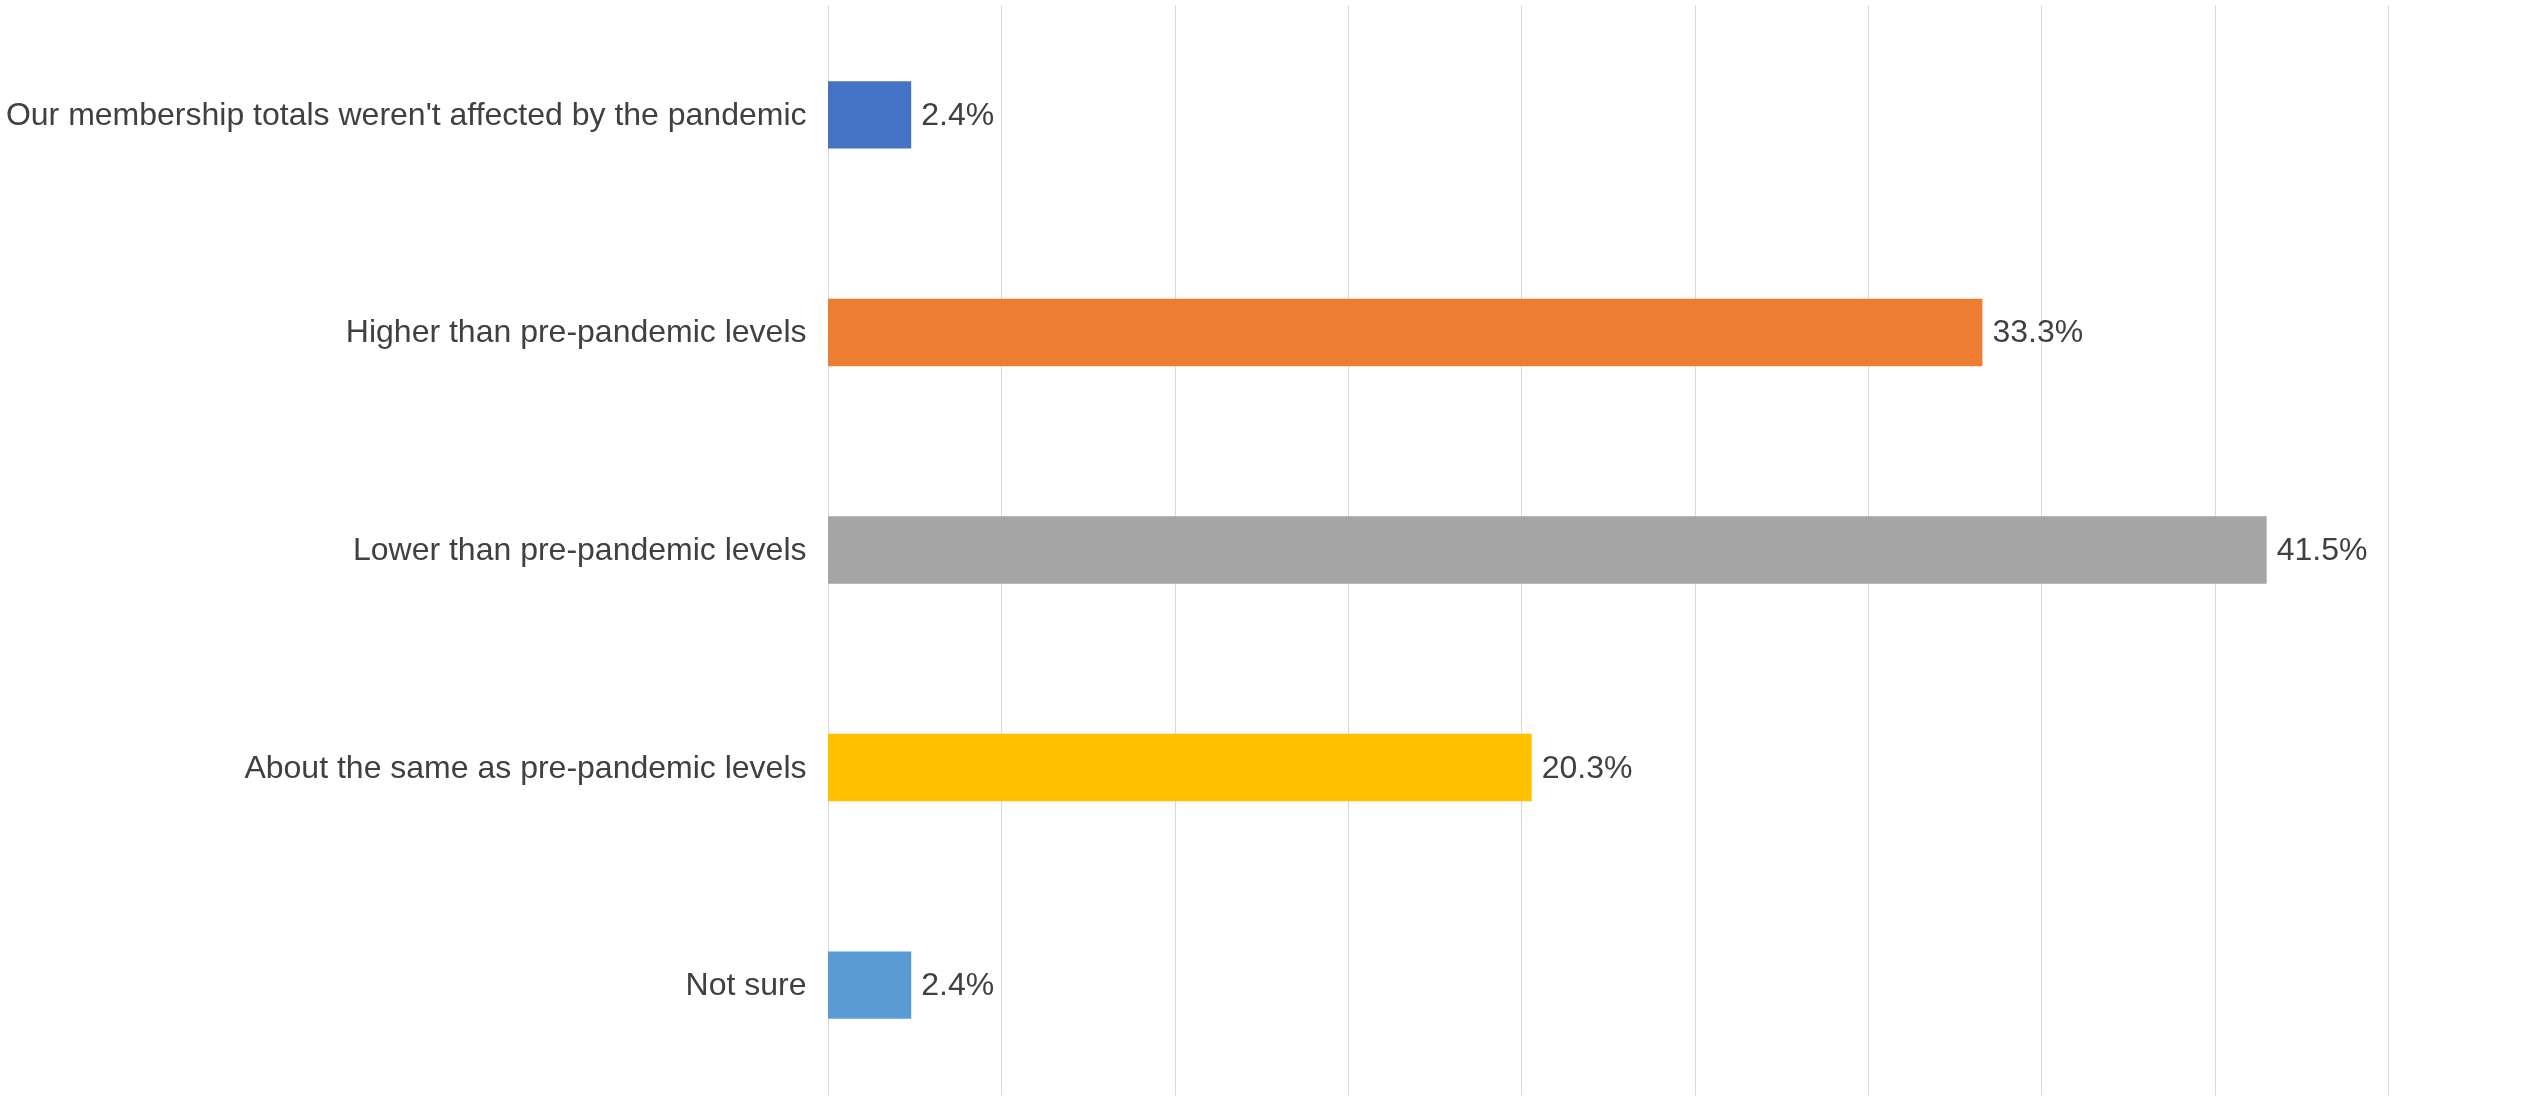  I want to click on y-tick-label: Our membership totals weren't affected by the pandemic, so click(406, 113).